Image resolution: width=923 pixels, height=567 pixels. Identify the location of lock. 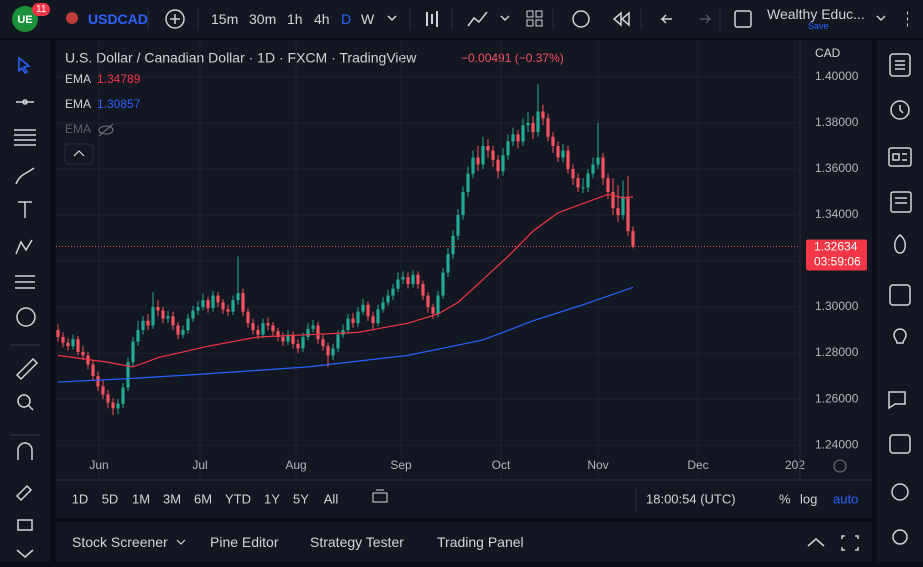
(25, 525).